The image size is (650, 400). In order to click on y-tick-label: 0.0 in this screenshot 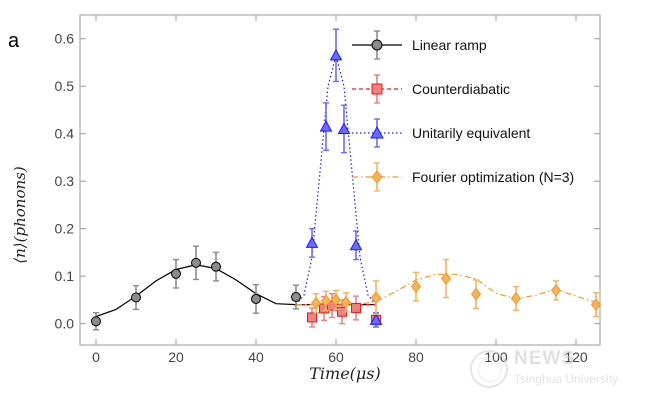, I will do `click(65, 324)`.